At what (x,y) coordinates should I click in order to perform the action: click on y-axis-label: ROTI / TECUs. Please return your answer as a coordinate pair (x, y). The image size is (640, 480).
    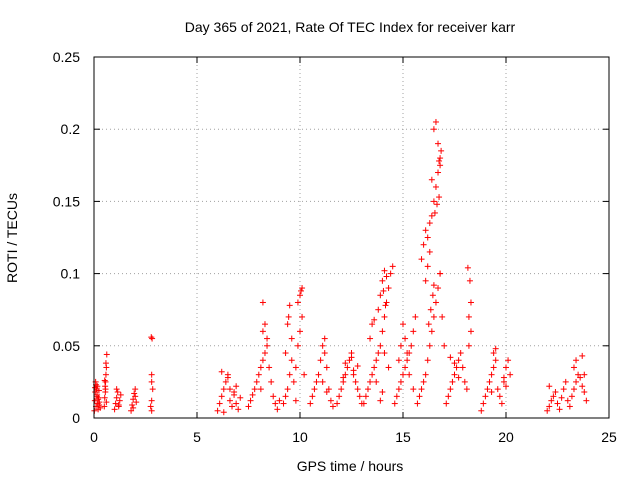
    Looking at the image, I should click on (12, 238).